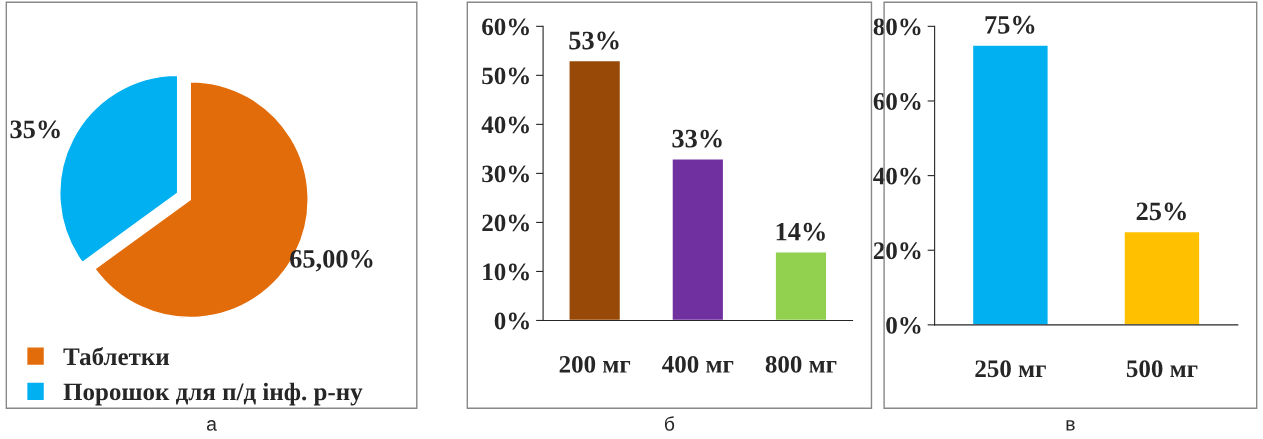 The height and width of the screenshot is (439, 1263). I want to click on text: в, so click(1070, 425).